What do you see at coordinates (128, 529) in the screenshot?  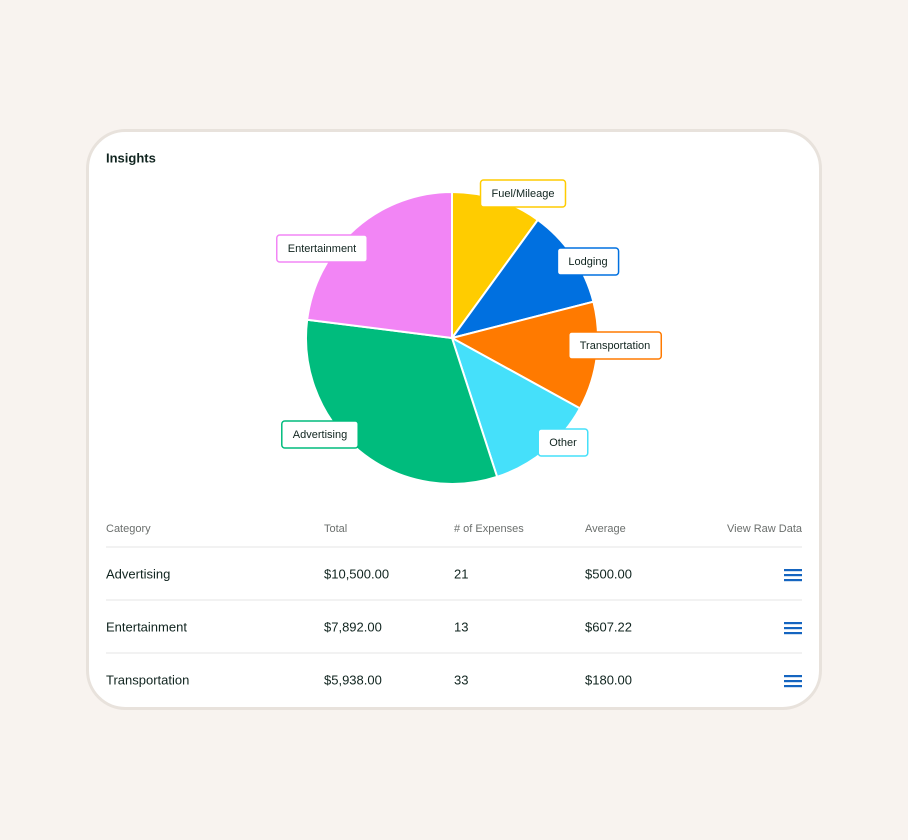 I see `column-header: Category` at bounding box center [128, 529].